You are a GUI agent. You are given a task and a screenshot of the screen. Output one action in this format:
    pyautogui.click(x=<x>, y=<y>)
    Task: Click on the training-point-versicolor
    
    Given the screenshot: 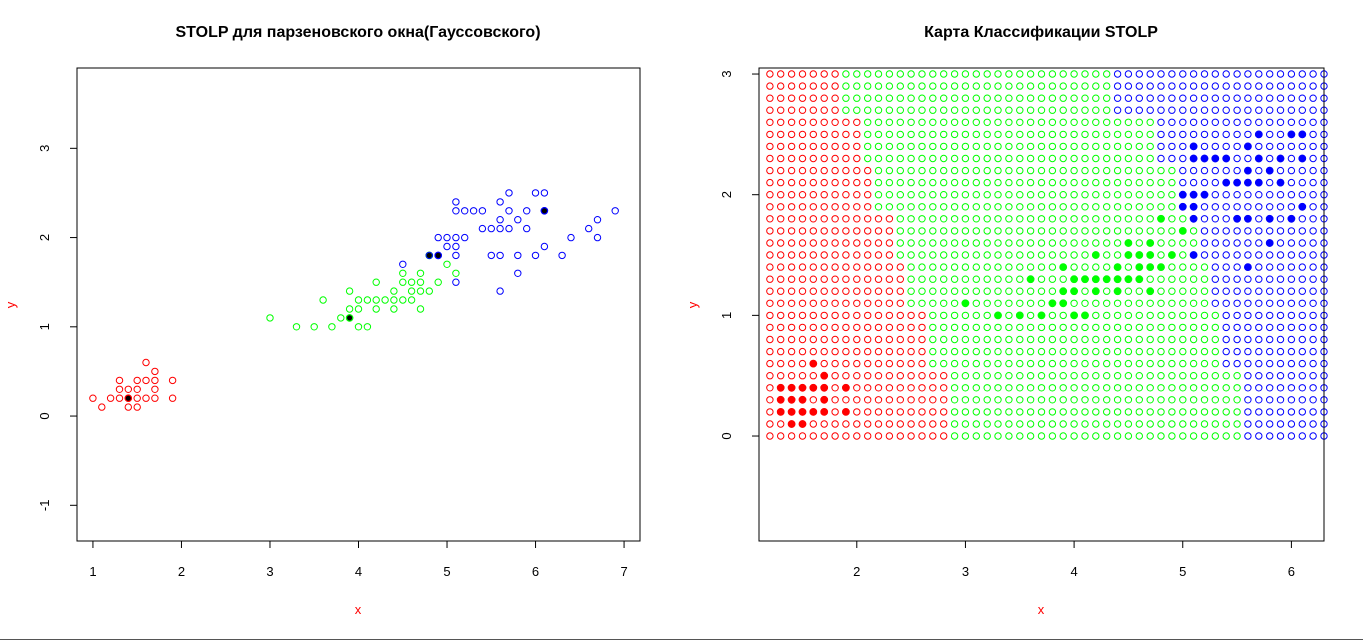 What is the action you would take?
    pyautogui.click(x=1074, y=315)
    